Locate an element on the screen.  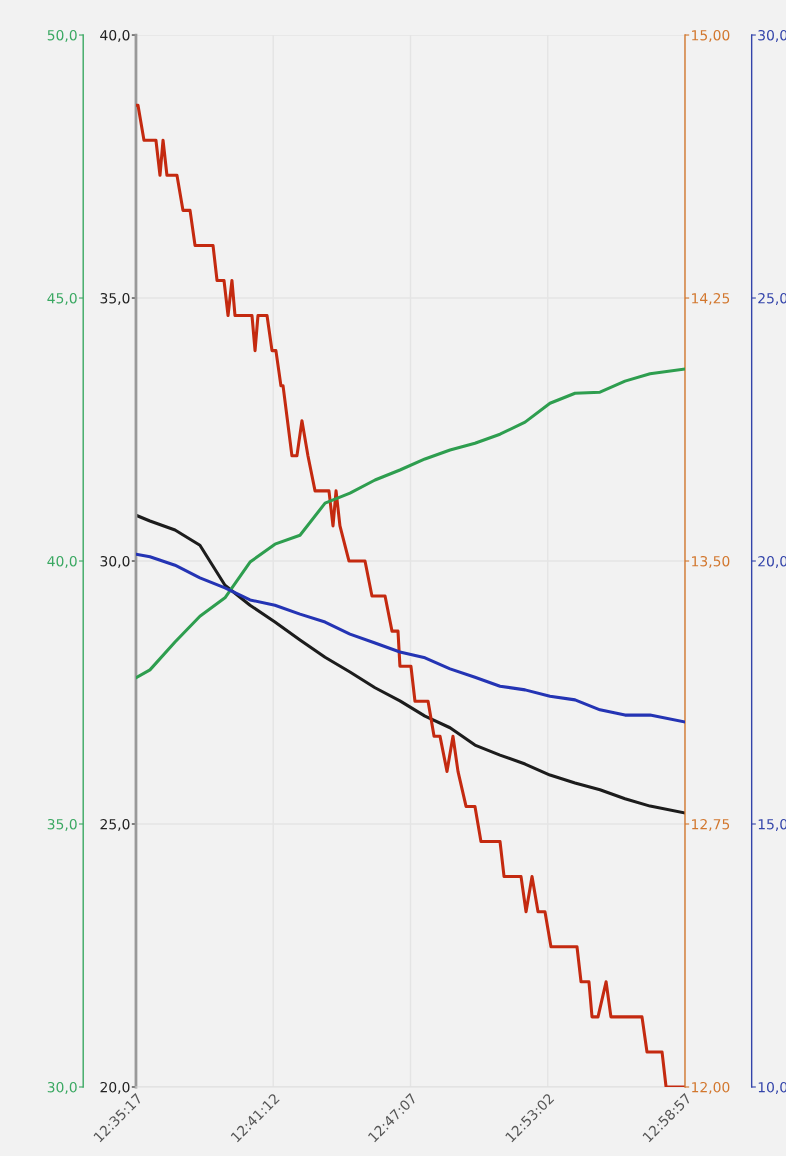
y-tick-label: 25,0 is located at coordinates (115, 824).